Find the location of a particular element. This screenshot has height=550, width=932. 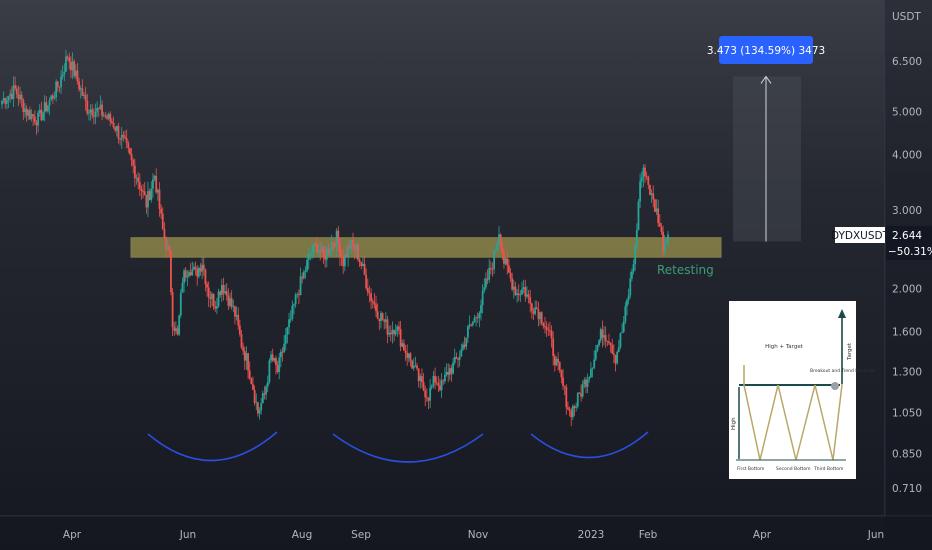

last-change: −50.31% is located at coordinates (910, 252).